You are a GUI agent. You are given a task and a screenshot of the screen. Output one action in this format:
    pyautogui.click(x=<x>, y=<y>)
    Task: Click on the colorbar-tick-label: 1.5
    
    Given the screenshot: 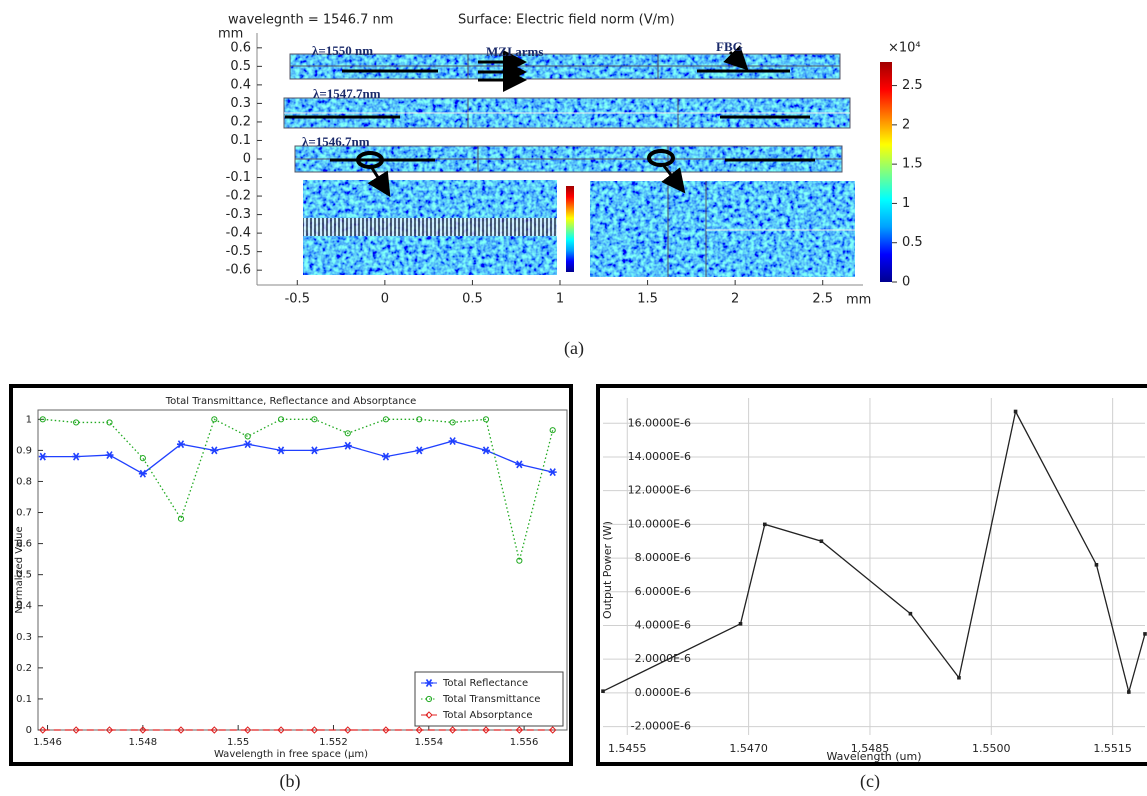 What is the action you would take?
    pyautogui.click(x=912, y=164)
    